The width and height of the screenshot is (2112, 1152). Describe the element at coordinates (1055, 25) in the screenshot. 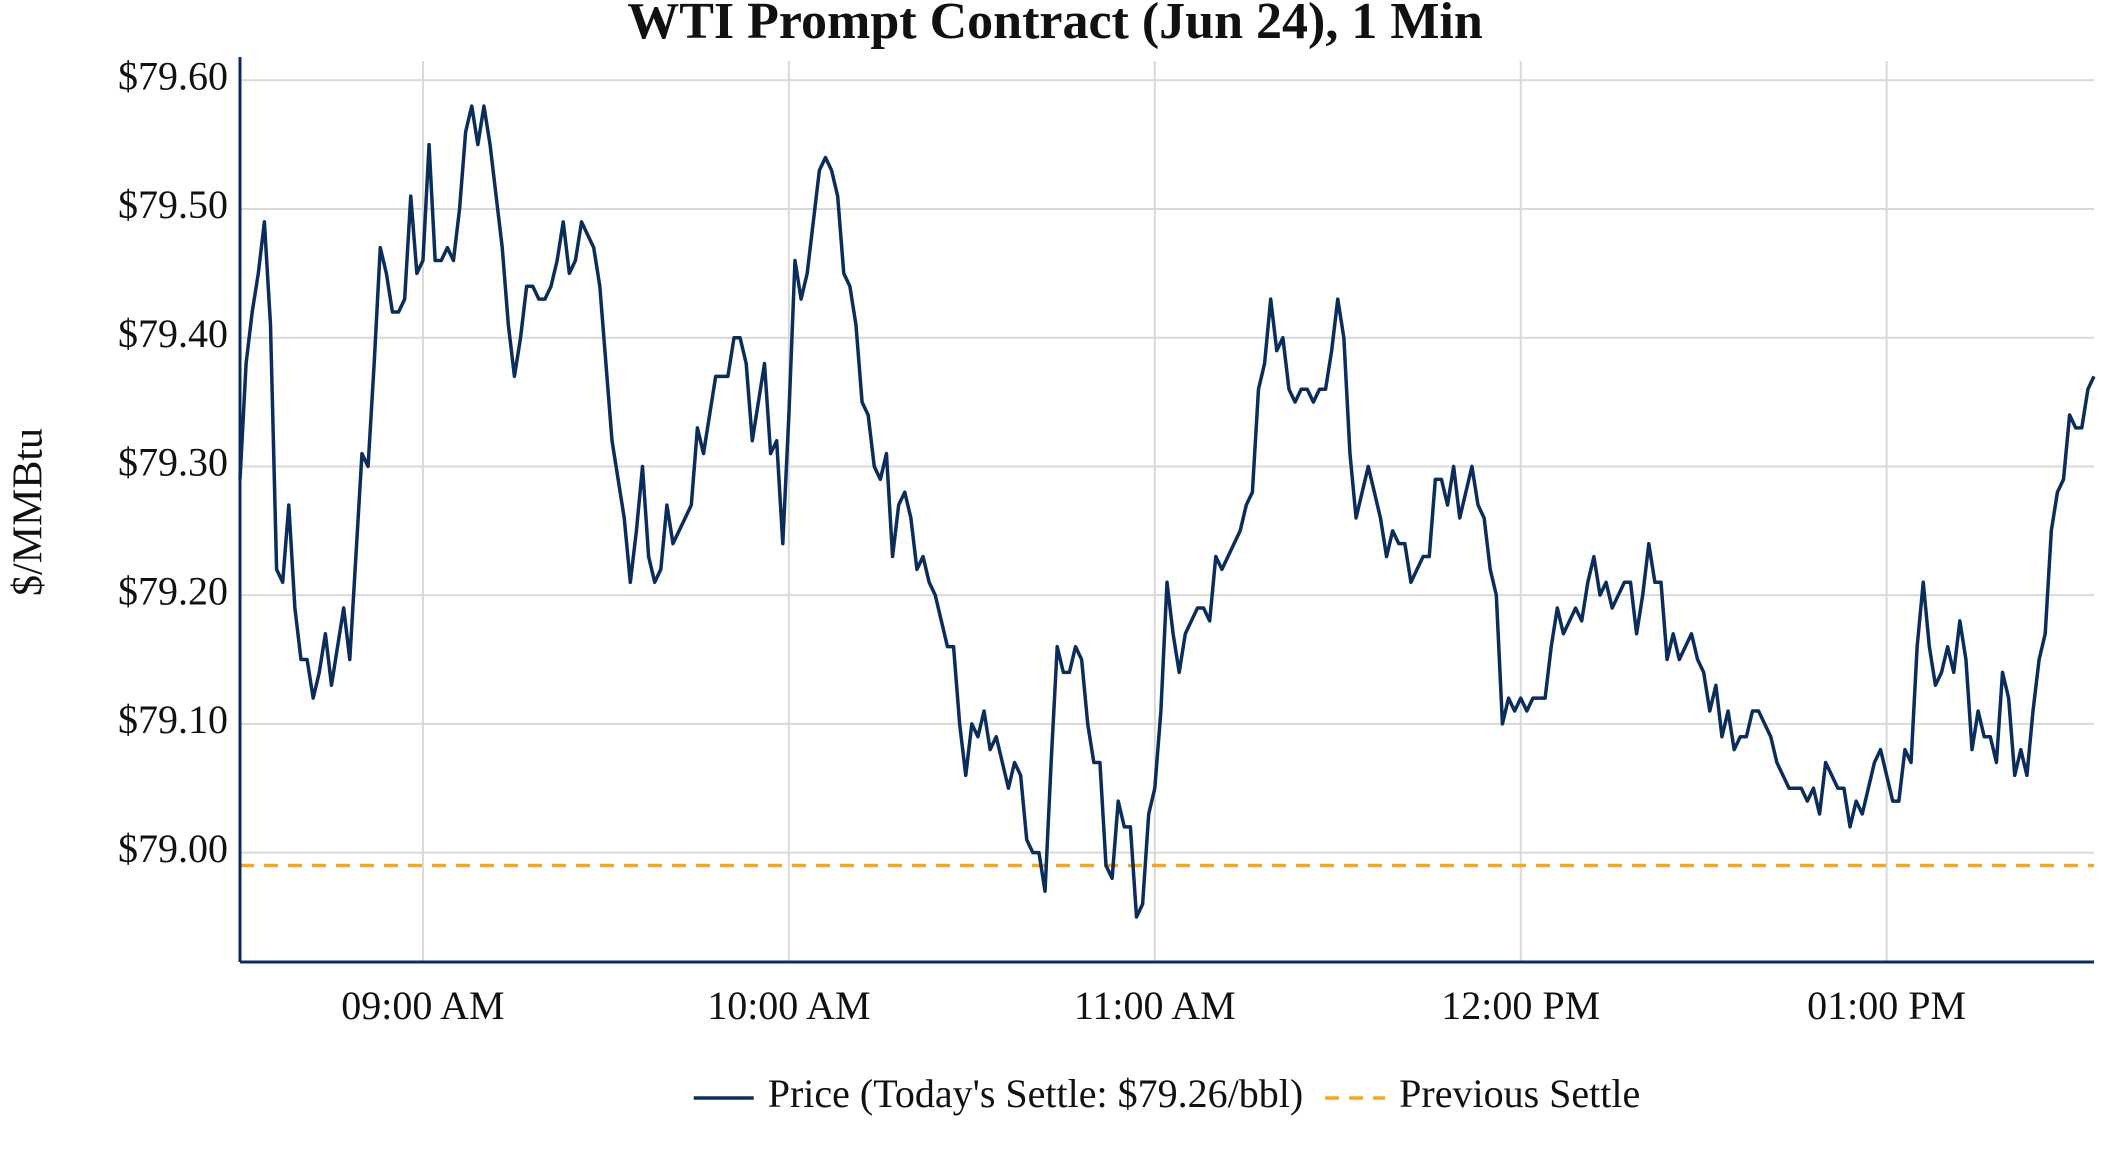

I see `chart-title: WTI Prompt Contract (Jun 24), 1 Min` at that location.